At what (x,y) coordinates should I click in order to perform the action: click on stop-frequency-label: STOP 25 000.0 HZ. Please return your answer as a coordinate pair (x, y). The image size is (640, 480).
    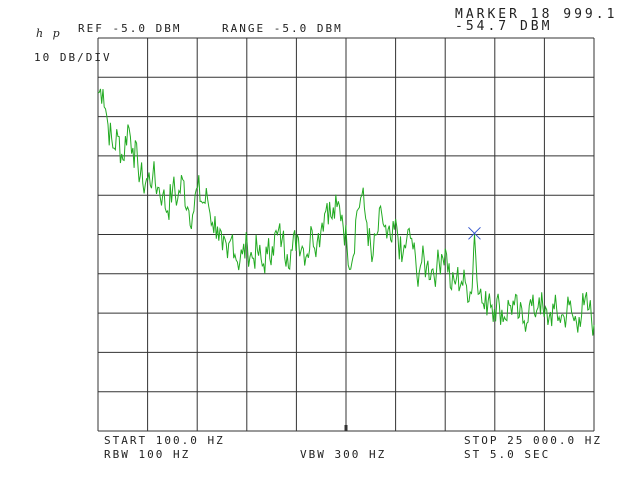
    Looking at the image, I should click on (533, 440).